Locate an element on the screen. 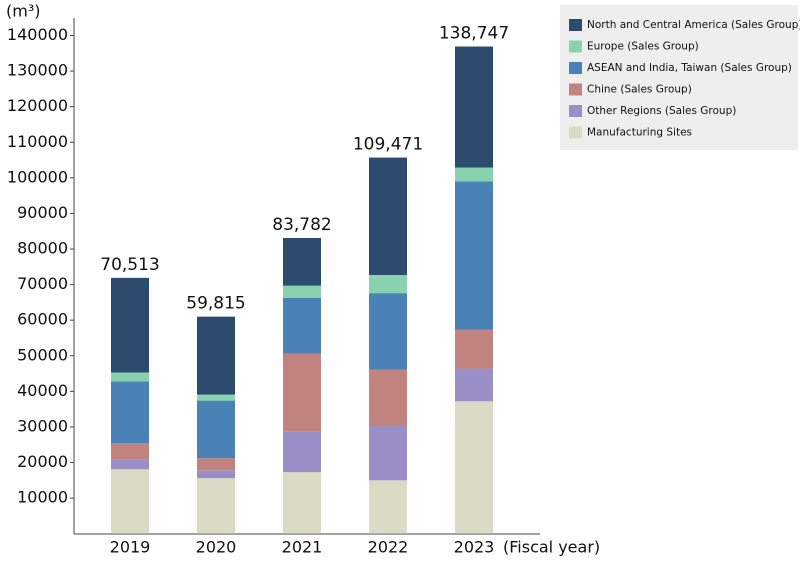 This screenshot has width=800, height=573. x-tick-label: 2020 is located at coordinates (216, 547).